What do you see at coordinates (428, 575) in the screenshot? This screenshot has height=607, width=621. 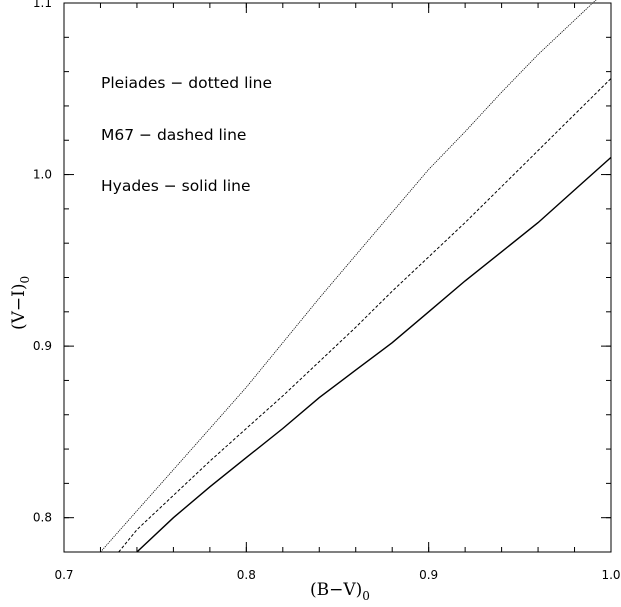 I see `x-tick-label: 0.9` at bounding box center [428, 575].